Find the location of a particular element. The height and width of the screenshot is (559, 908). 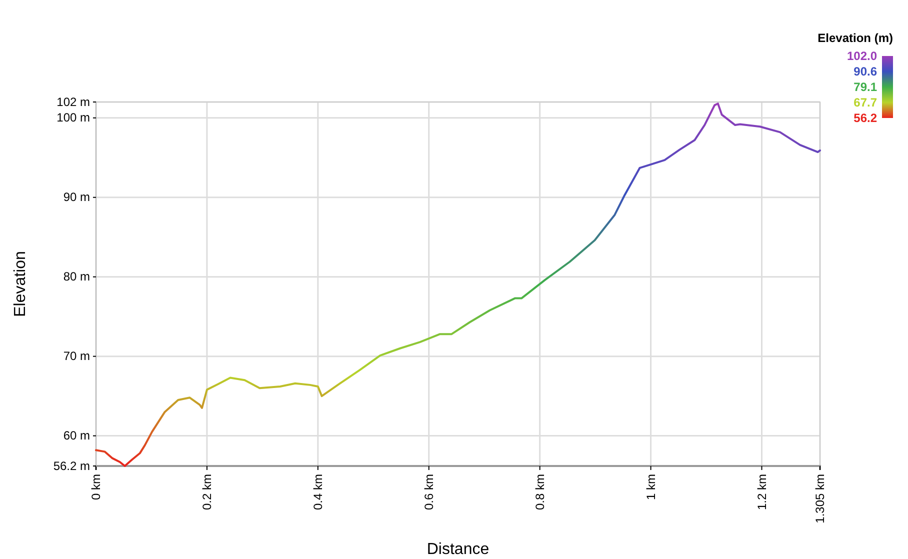

y-tick-label: 70 m is located at coordinates (76, 356).